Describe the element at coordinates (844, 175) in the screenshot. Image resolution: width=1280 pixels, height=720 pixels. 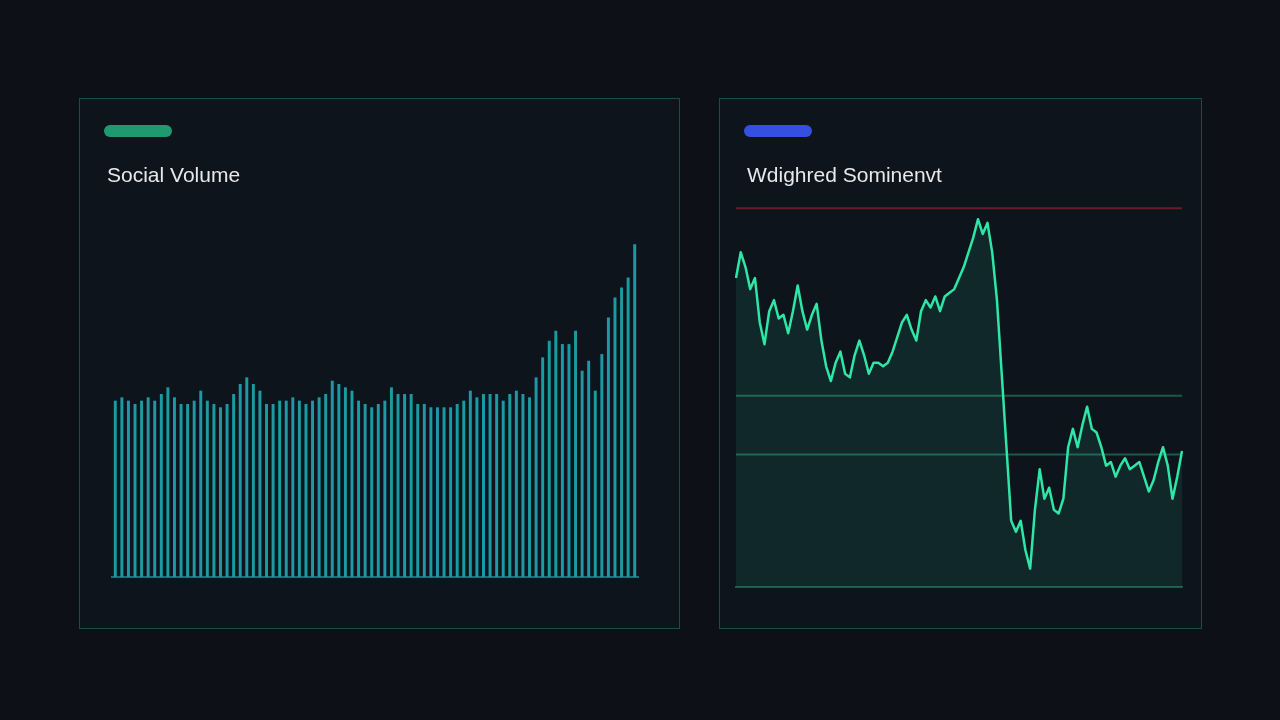
I see `chart-title: Wdighred Sominenvt` at that location.